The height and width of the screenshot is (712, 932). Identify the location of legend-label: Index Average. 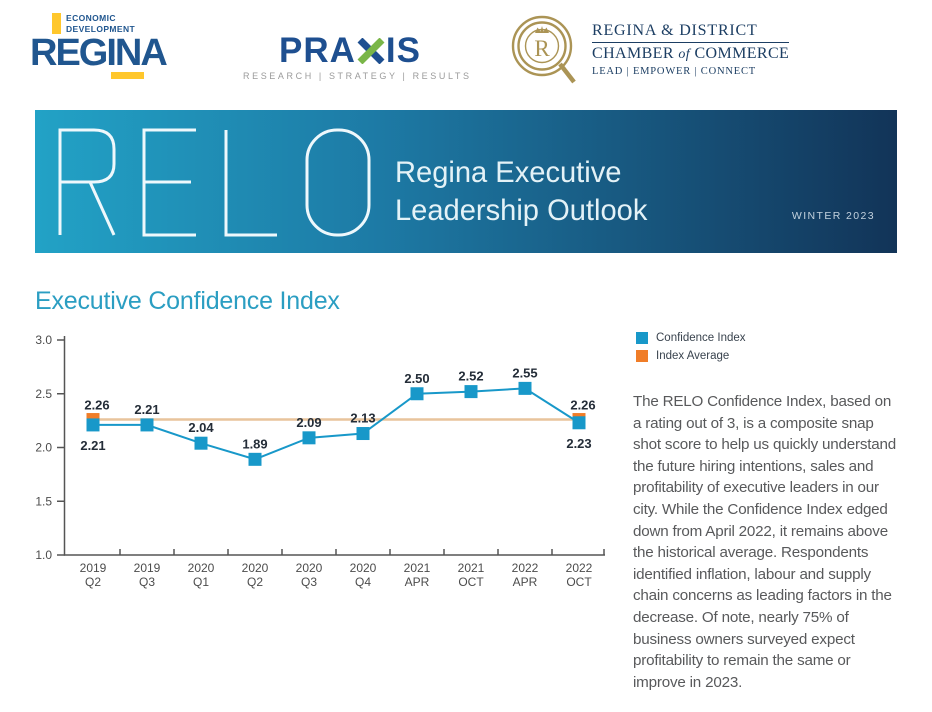
(693, 356).